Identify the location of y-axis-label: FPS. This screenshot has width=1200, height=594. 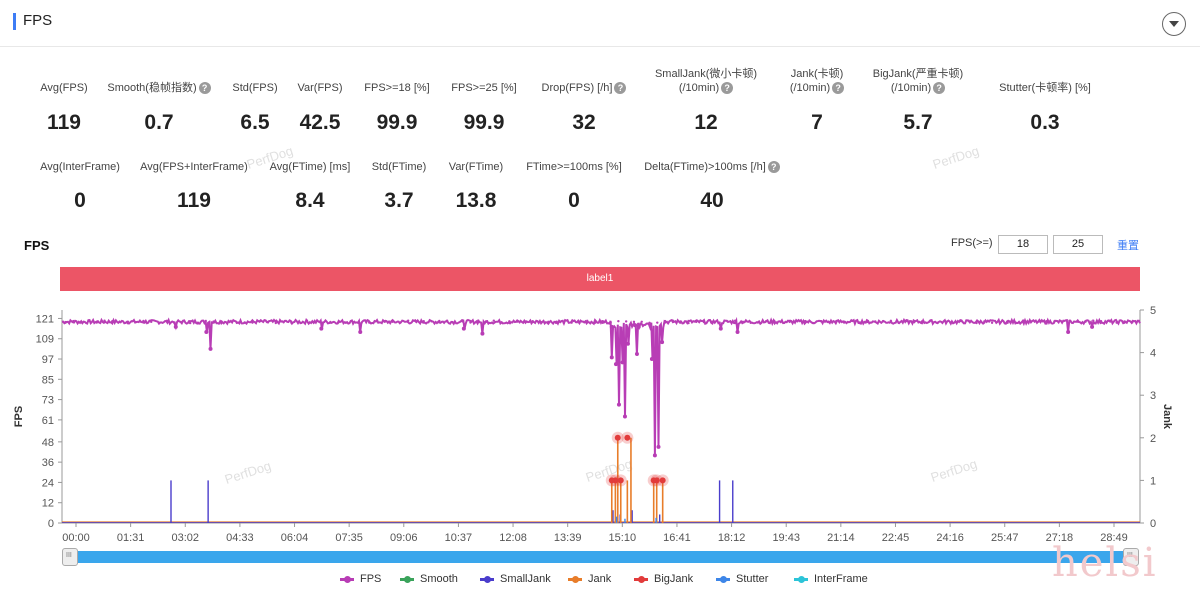
(19, 416).